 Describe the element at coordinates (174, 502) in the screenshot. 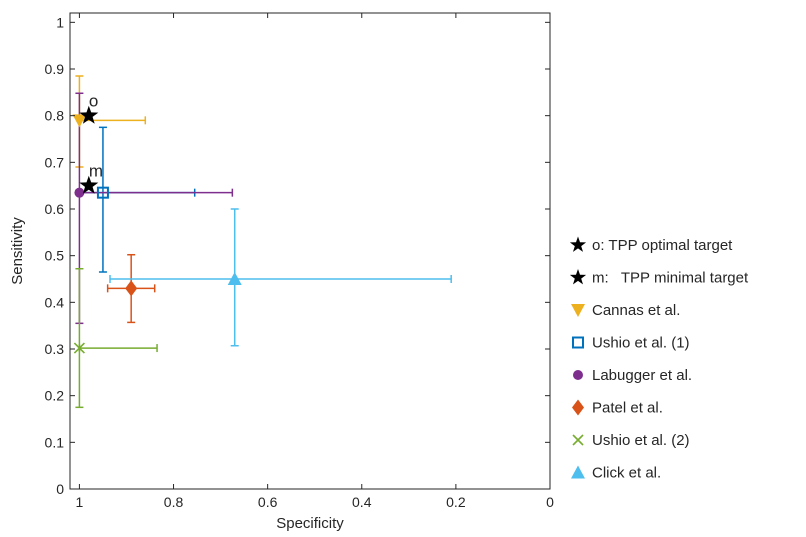

I see `x-tick-label: 0.8` at that location.